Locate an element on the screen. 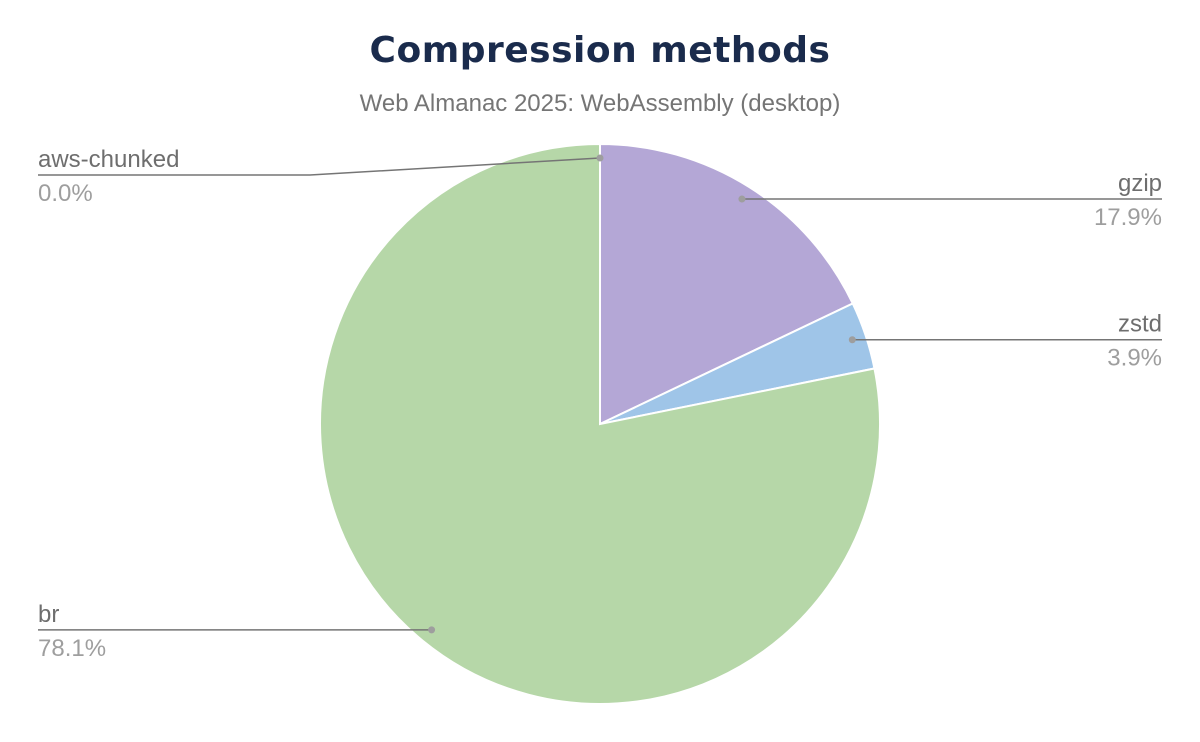 This screenshot has height=742, width=1200. leader-dot-zstd is located at coordinates (852, 340).